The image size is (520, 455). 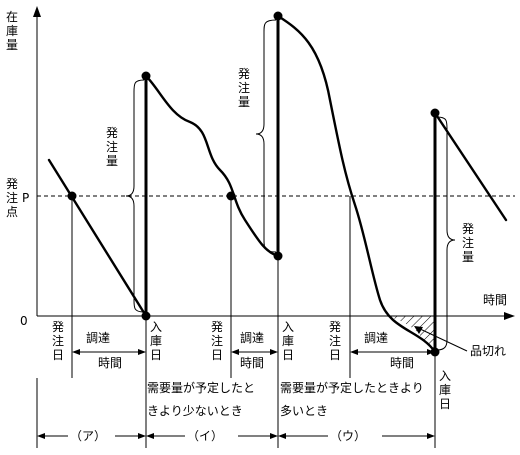 I want to click on period-label-i: （イ）, so click(x=205, y=436).